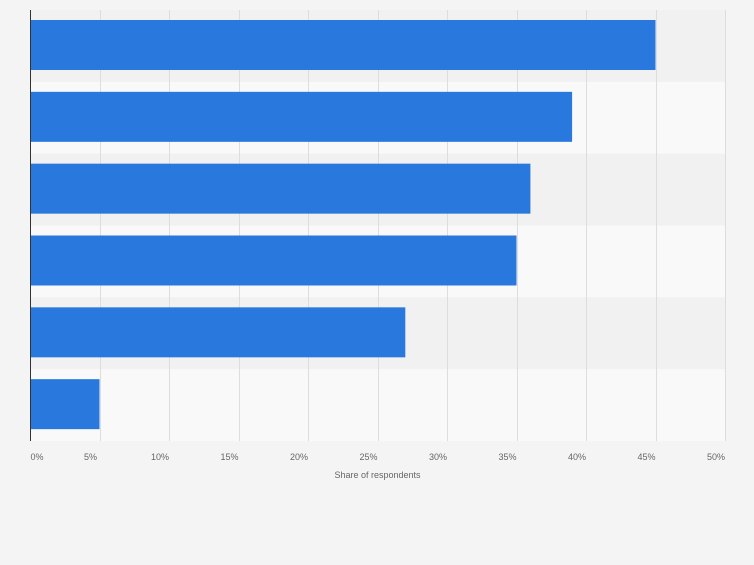 The width and height of the screenshot is (754, 565). I want to click on x-tick-label: 50%, so click(716, 457).